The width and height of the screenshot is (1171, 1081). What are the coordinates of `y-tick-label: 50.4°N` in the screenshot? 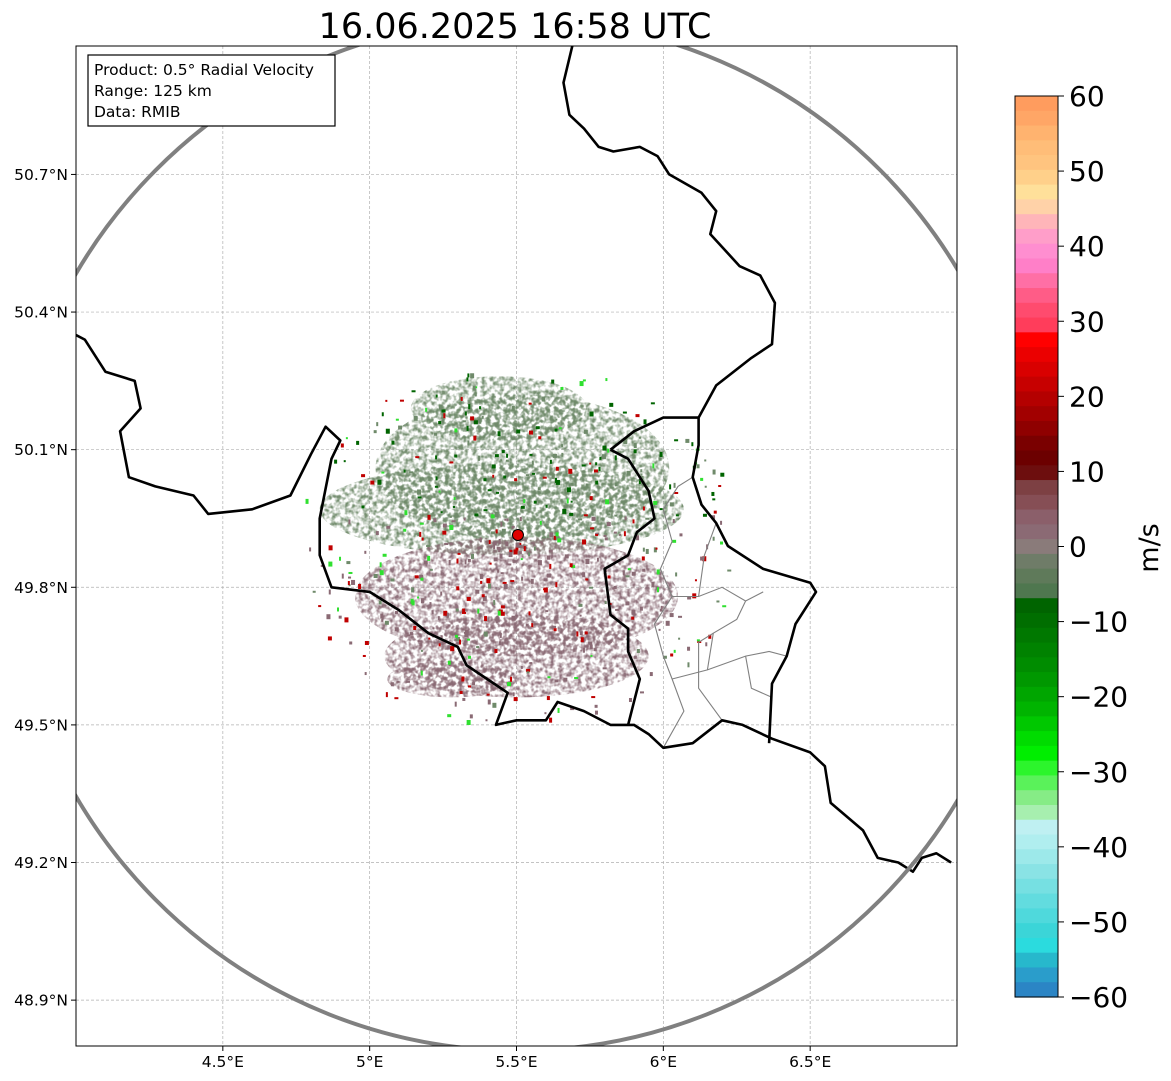 It's located at (41, 313).